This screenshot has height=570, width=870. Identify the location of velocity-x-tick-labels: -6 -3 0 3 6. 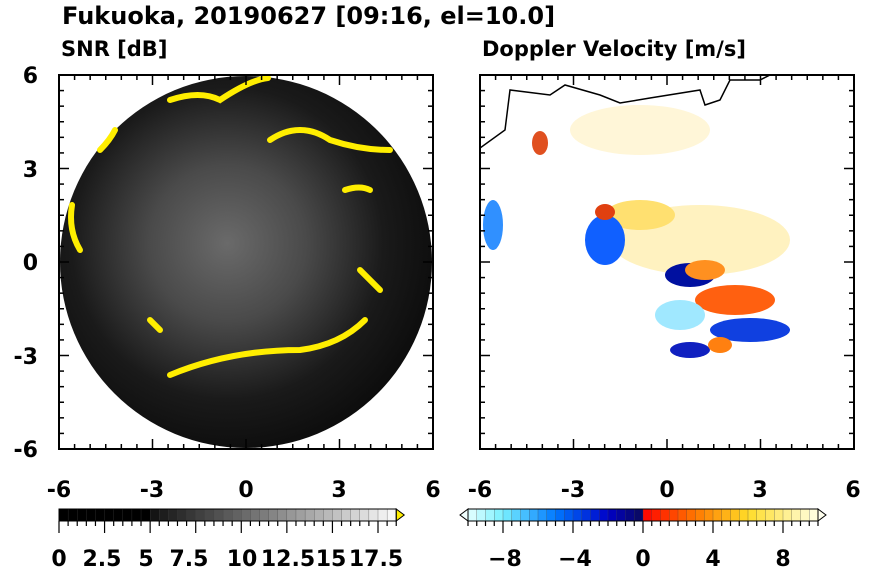
(664, 490).